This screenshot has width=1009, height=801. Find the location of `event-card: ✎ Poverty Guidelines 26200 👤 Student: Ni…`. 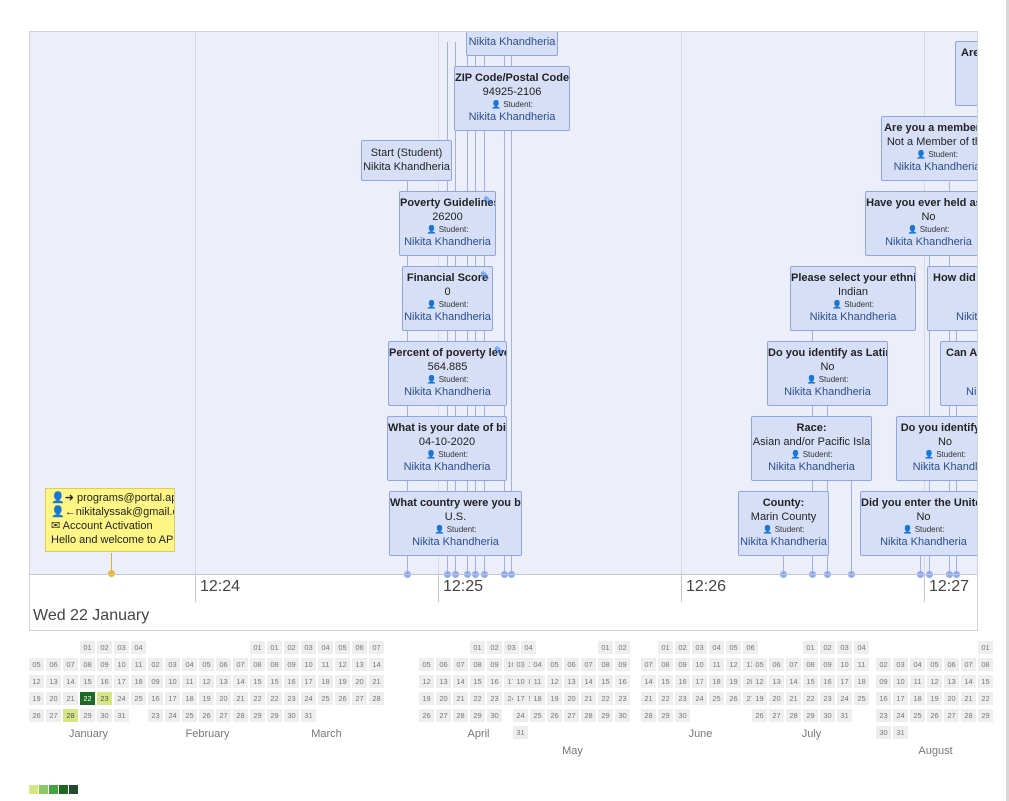

event-card: ✎ Poverty Guidelines 26200 👤 Student: Ni… is located at coordinates (447, 223).